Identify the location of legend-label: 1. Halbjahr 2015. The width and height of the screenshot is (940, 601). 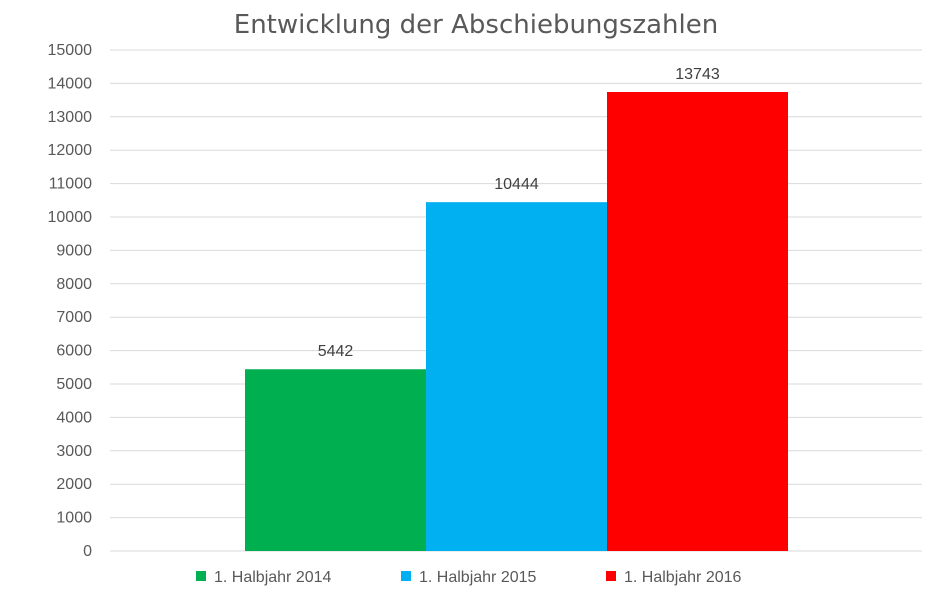
(478, 577).